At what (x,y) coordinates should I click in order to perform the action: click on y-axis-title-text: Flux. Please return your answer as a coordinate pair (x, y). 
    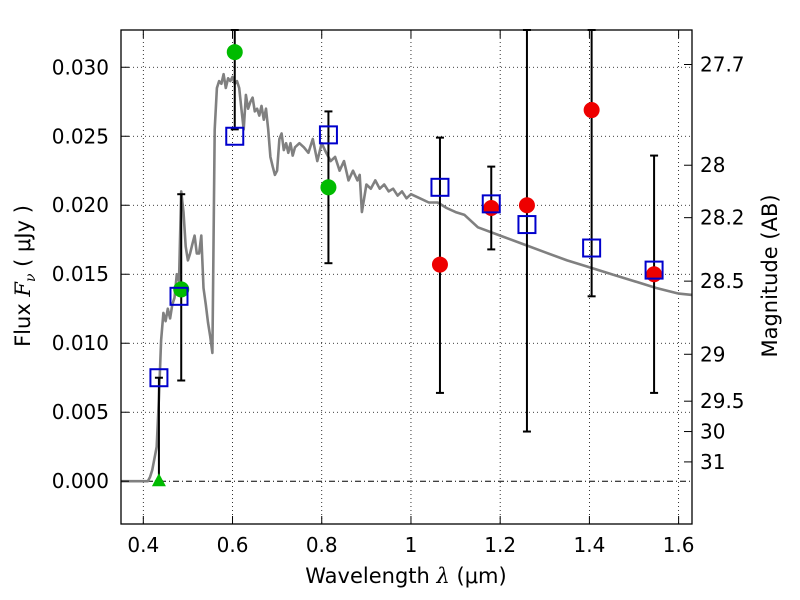
    Looking at the image, I should click on (23, 322).